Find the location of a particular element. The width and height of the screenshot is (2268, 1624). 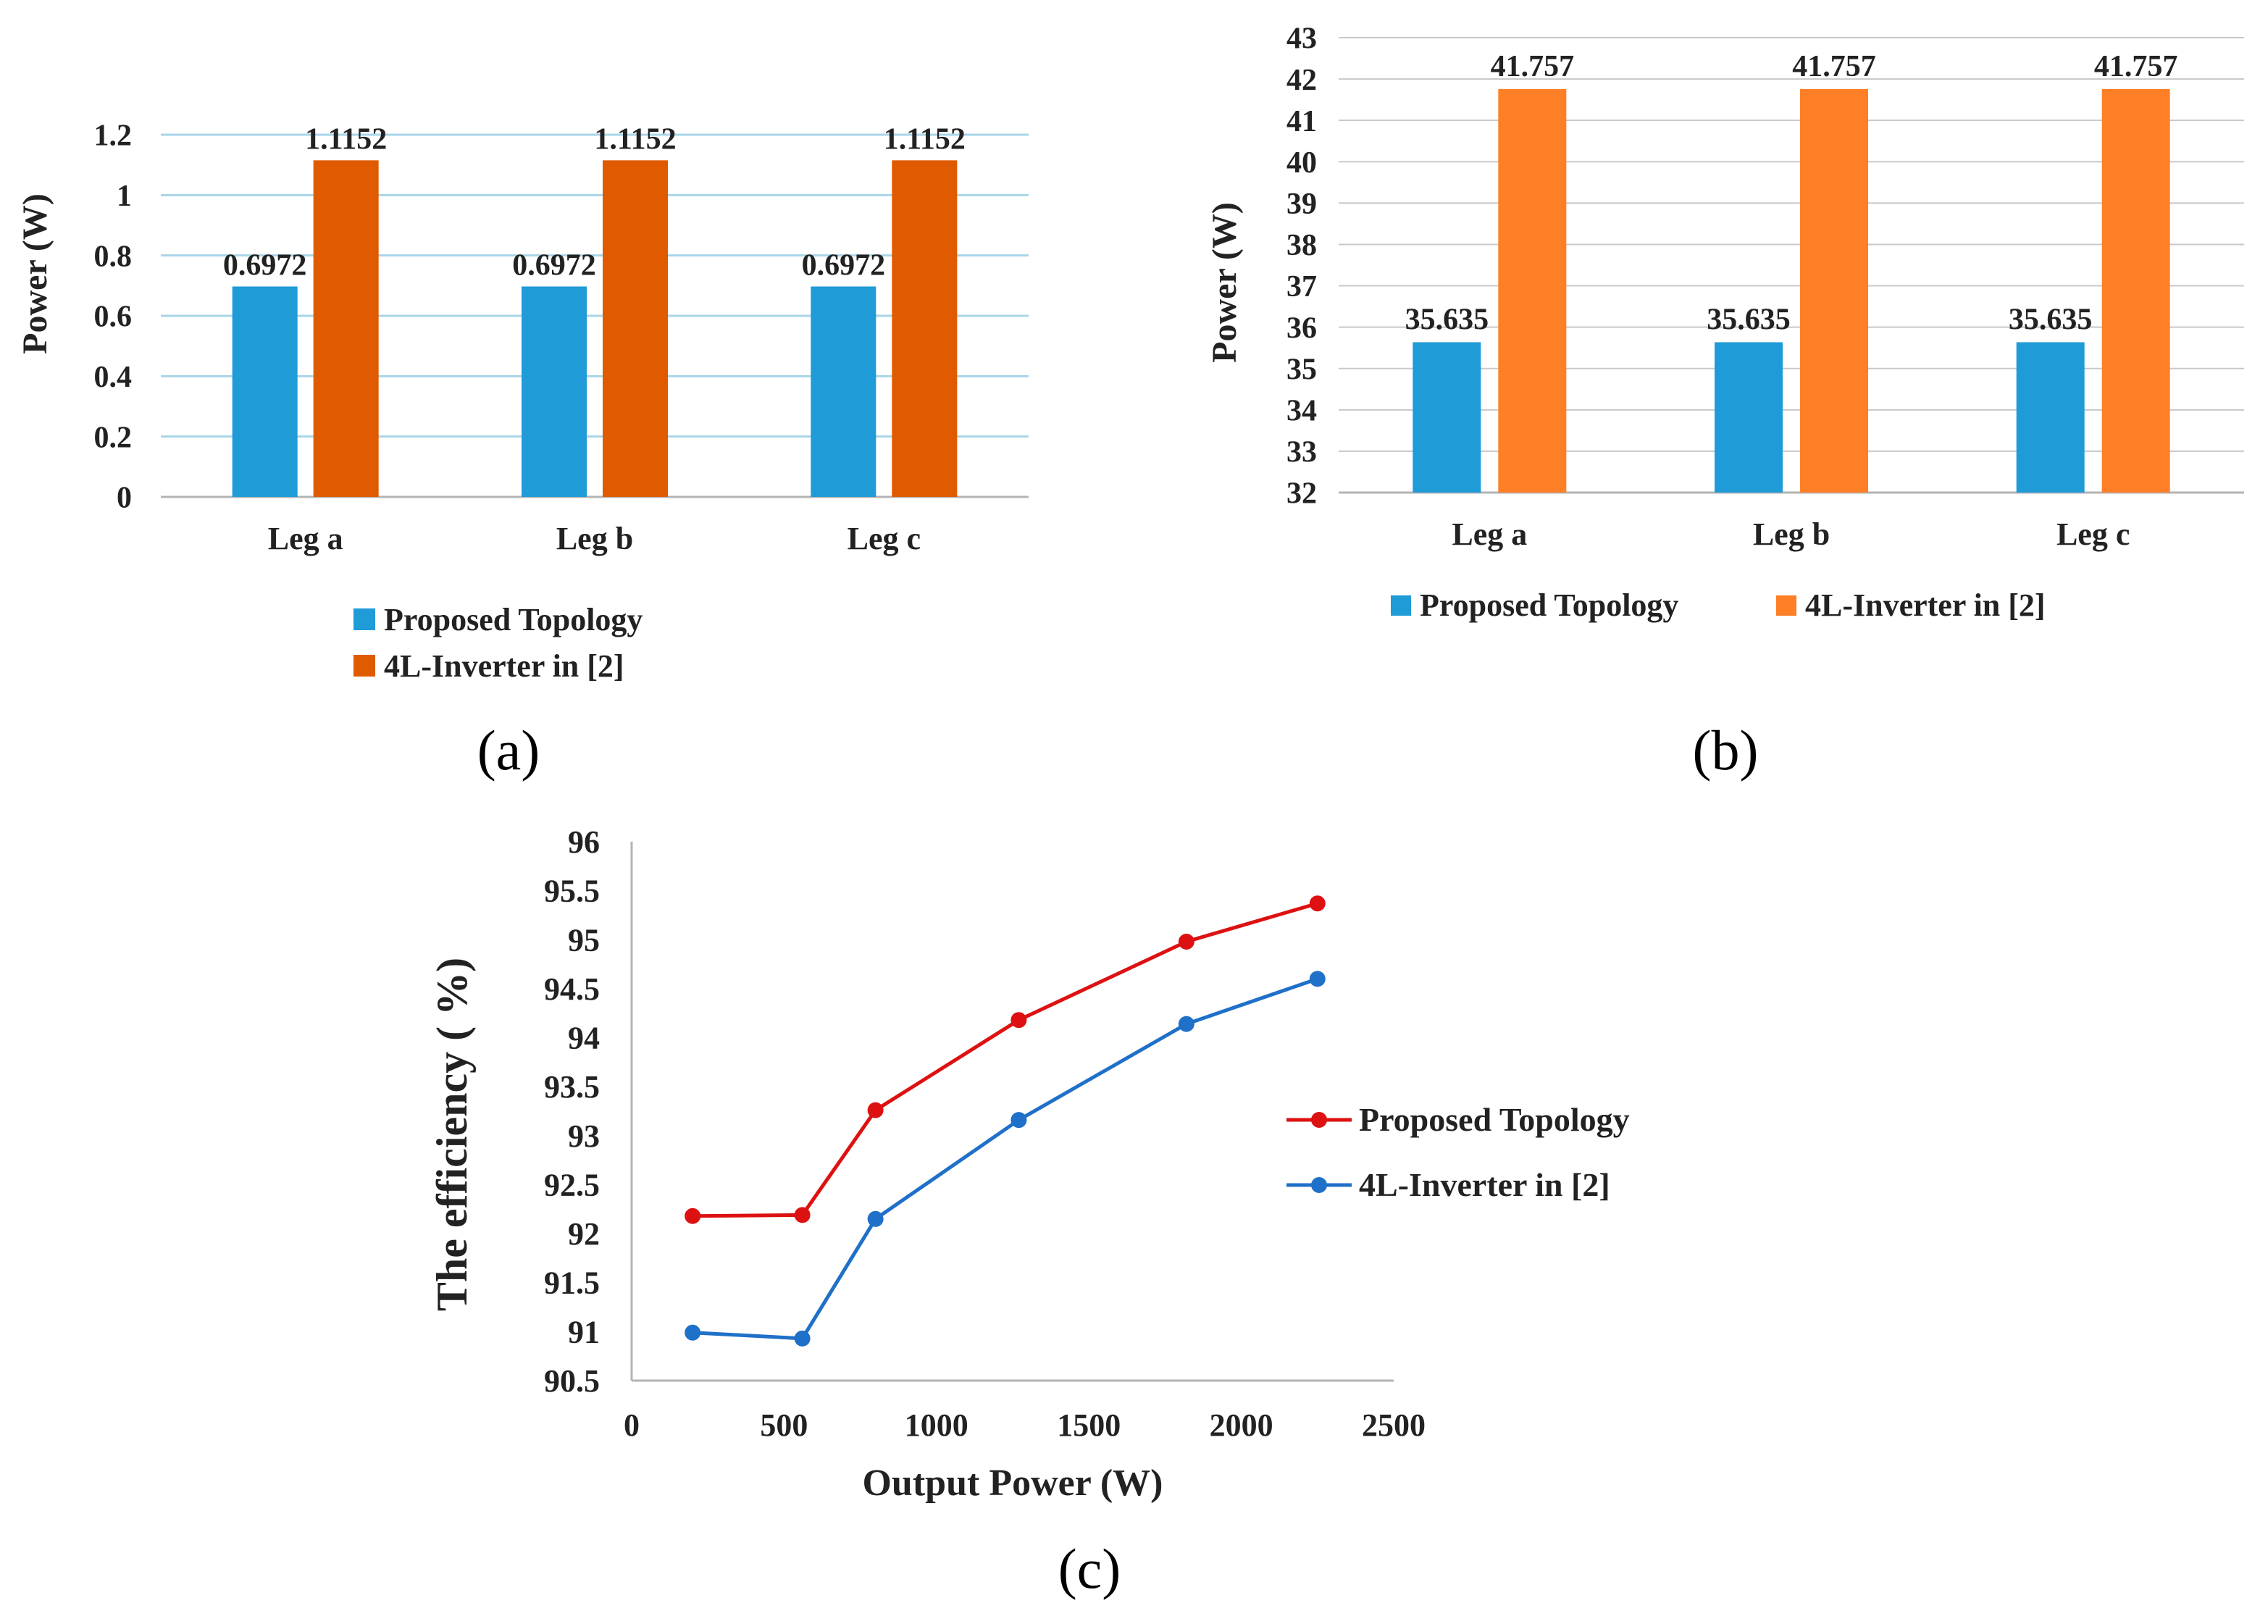

y-tick-label: 39 is located at coordinates (1302, 204).